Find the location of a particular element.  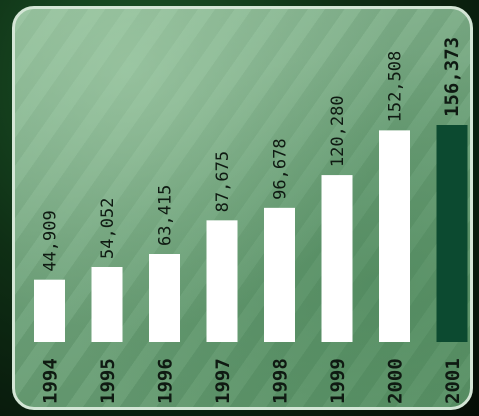

bar-1997 is located at coordinates (222, 281).